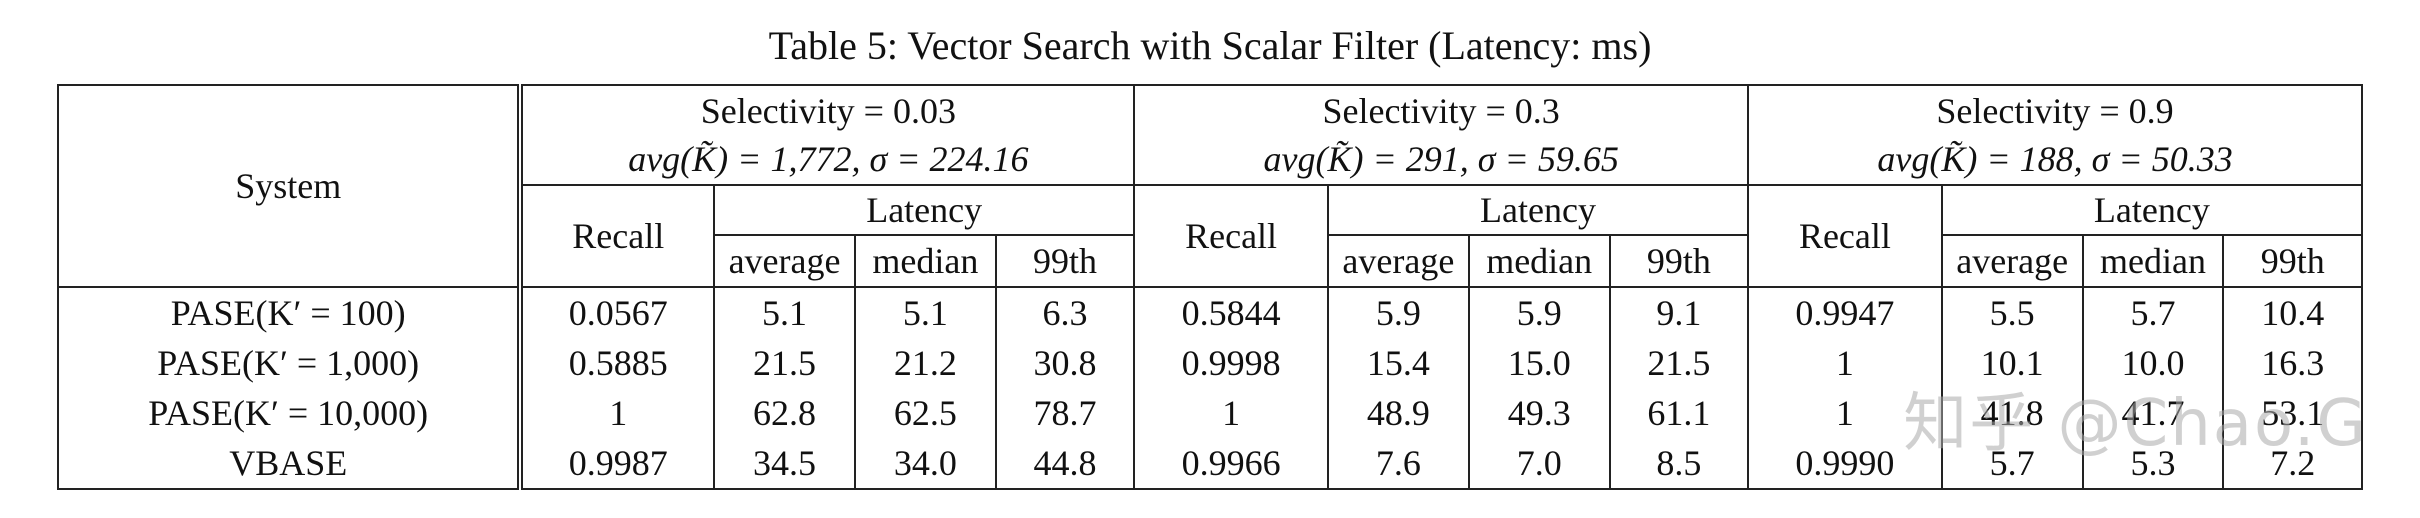  What do you see at coordinates (290, 464) in the screenshot?
I see `system-name-cell: VBASE` at bounding box center [290, 464].